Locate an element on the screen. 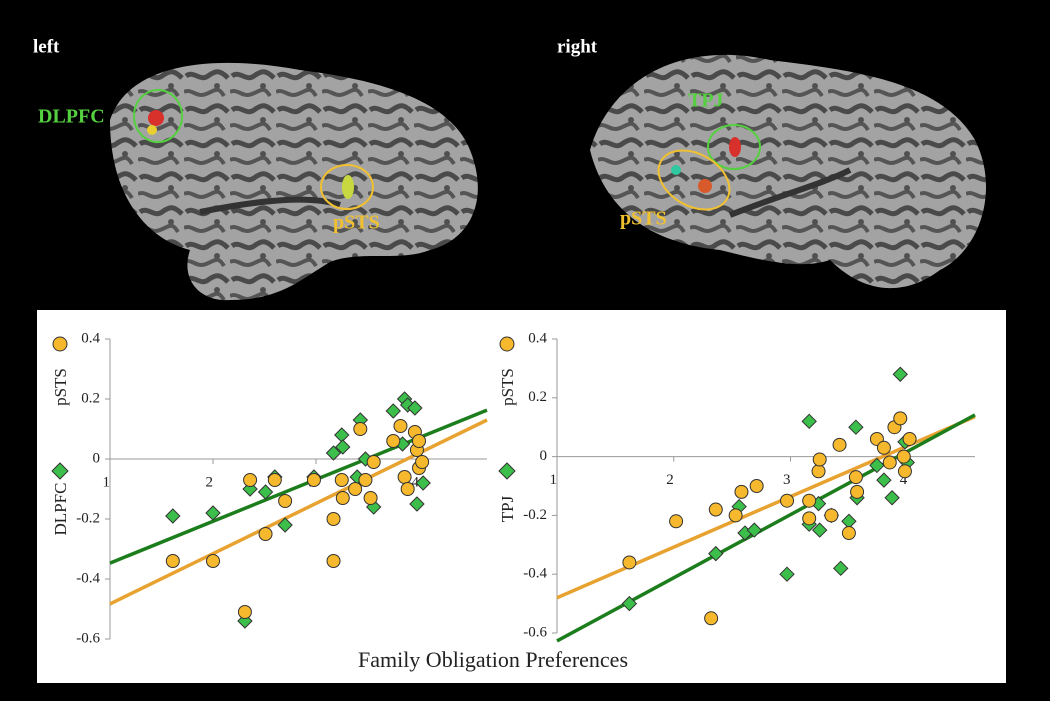 Image resolution: width=1050 pixels, height=701 pixels. fit-line is located at coordinates (298, 512).